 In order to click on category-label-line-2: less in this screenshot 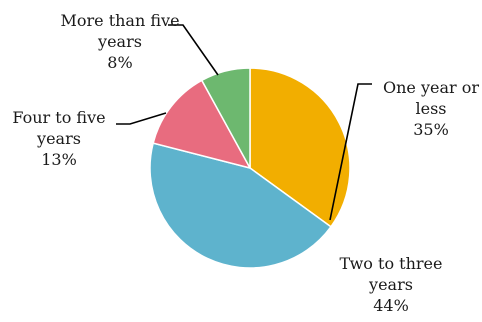, I will do `click(431, 108)`.